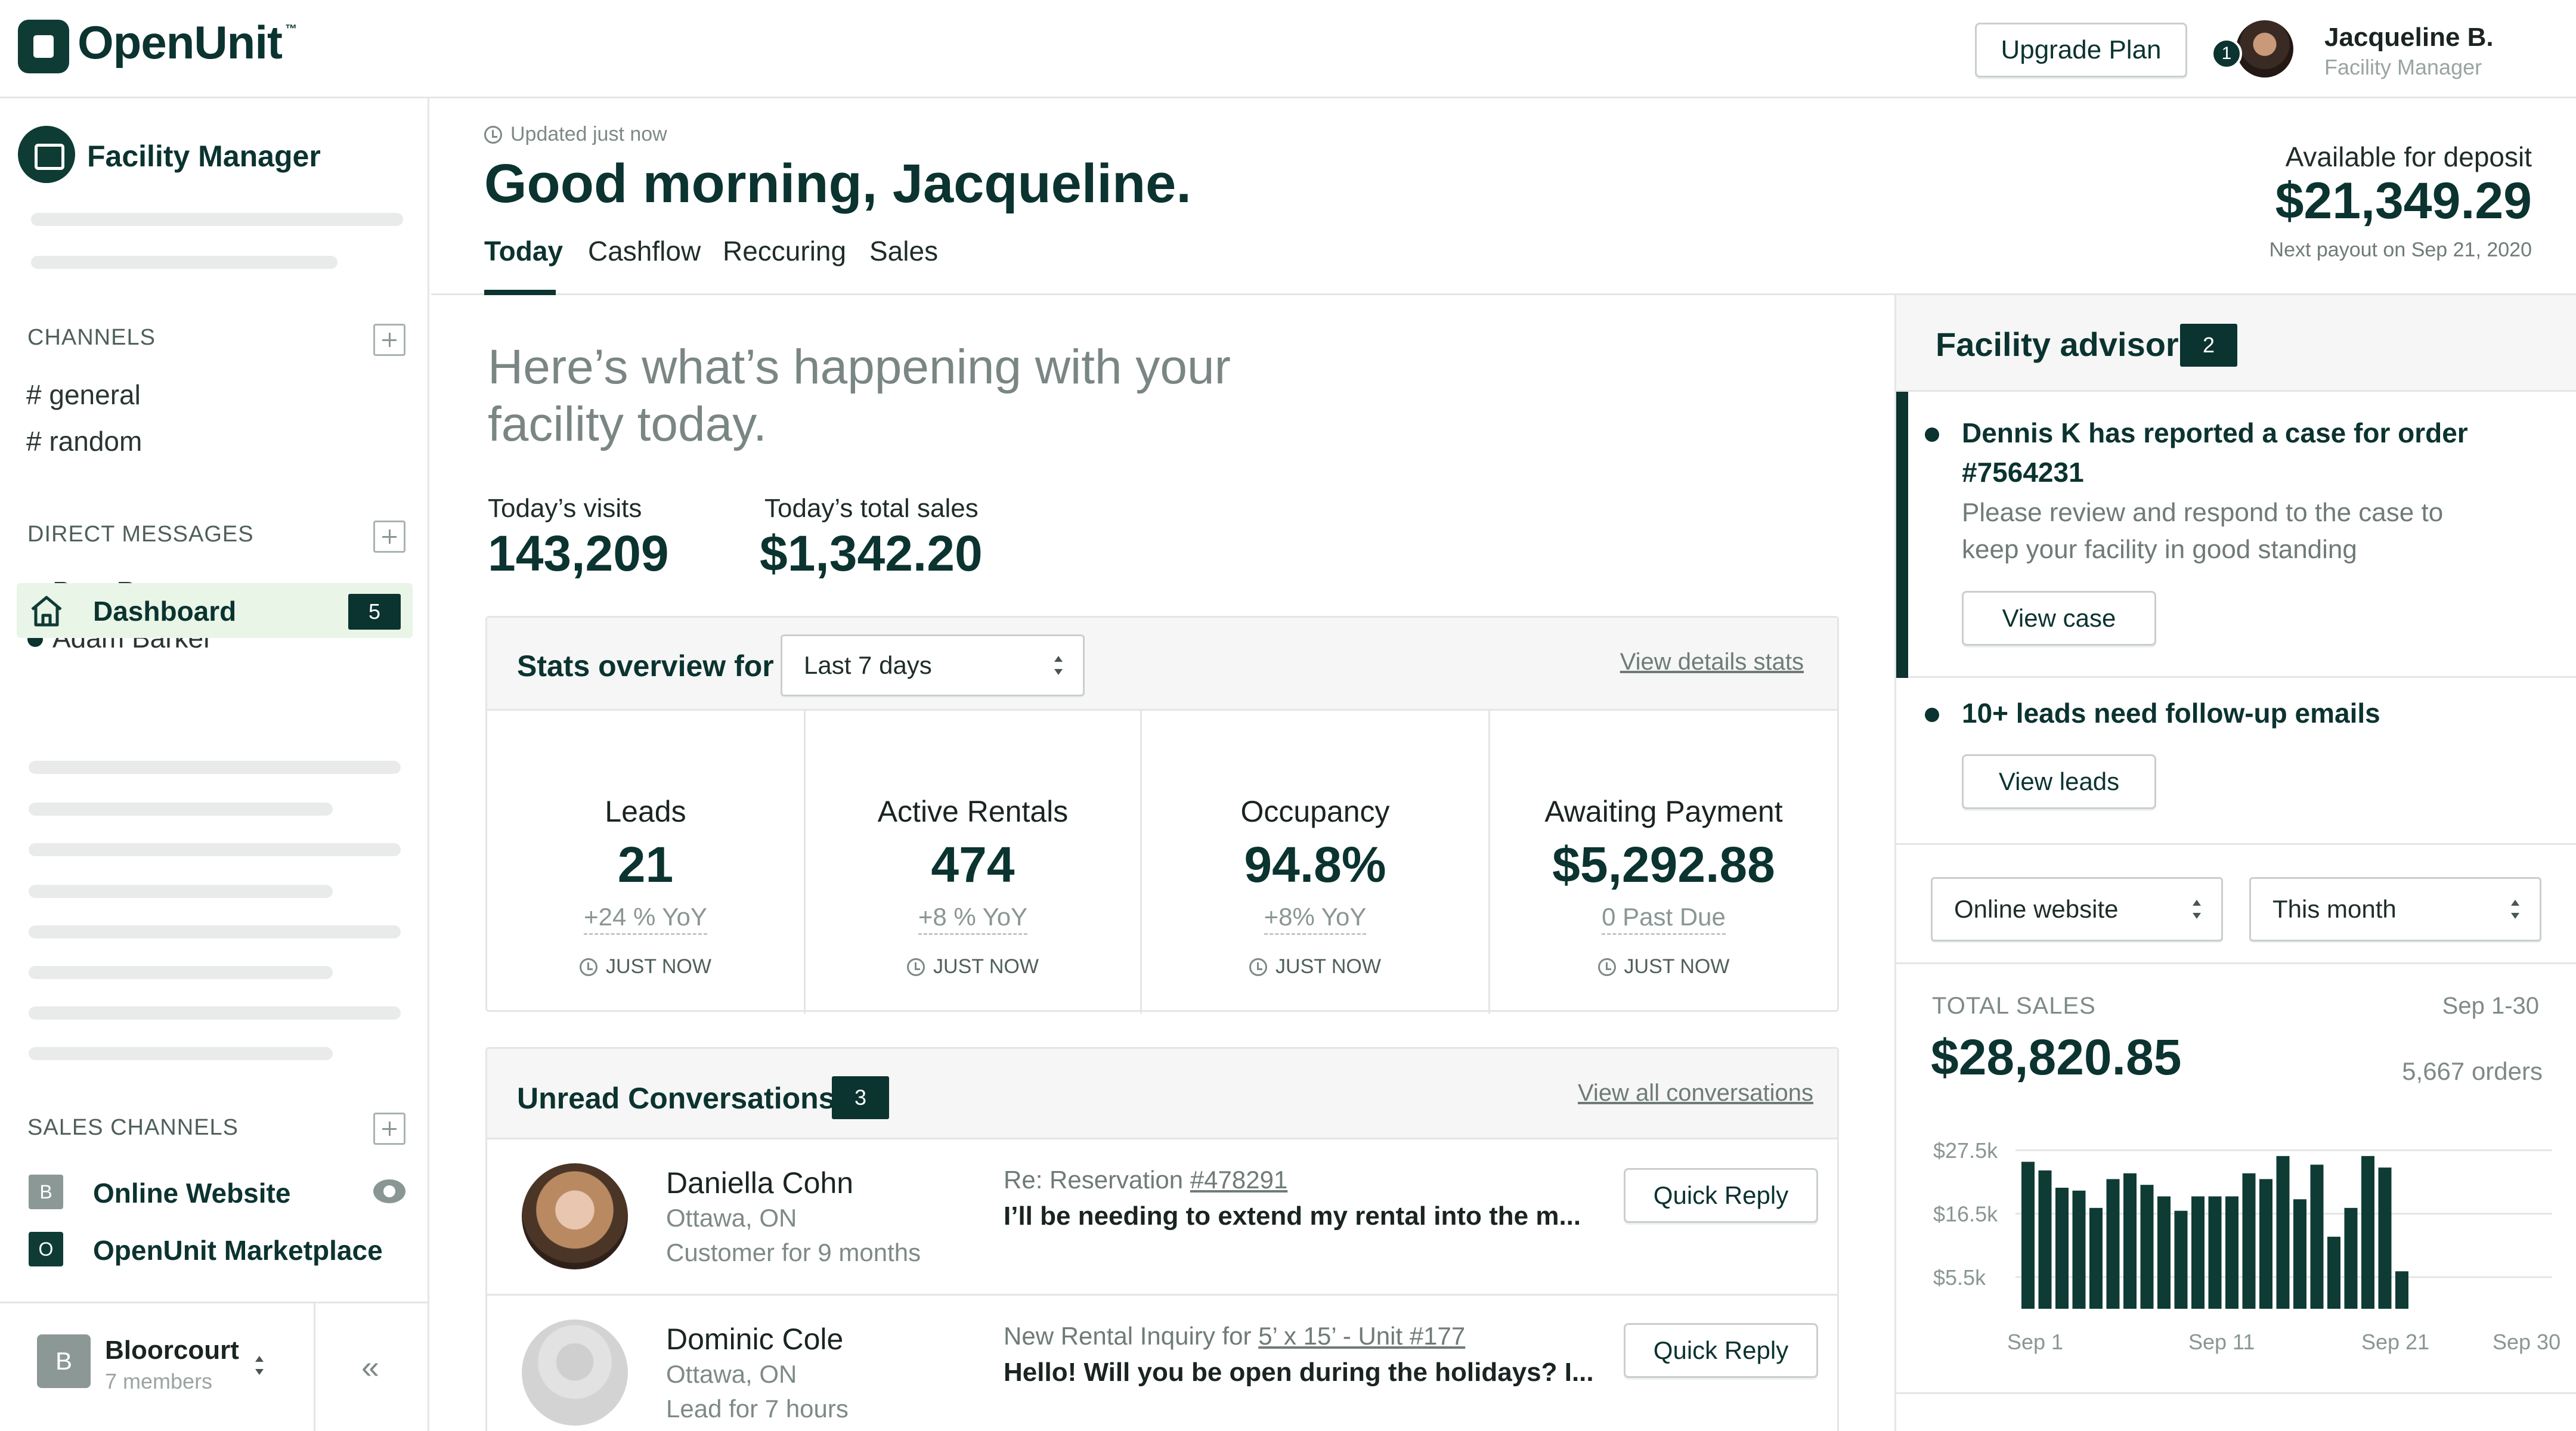  What do you see at coordinates (1664, 865) in the screenshot?
I see `stat-value: $5,292.88` at bounding box center [1664, 865].